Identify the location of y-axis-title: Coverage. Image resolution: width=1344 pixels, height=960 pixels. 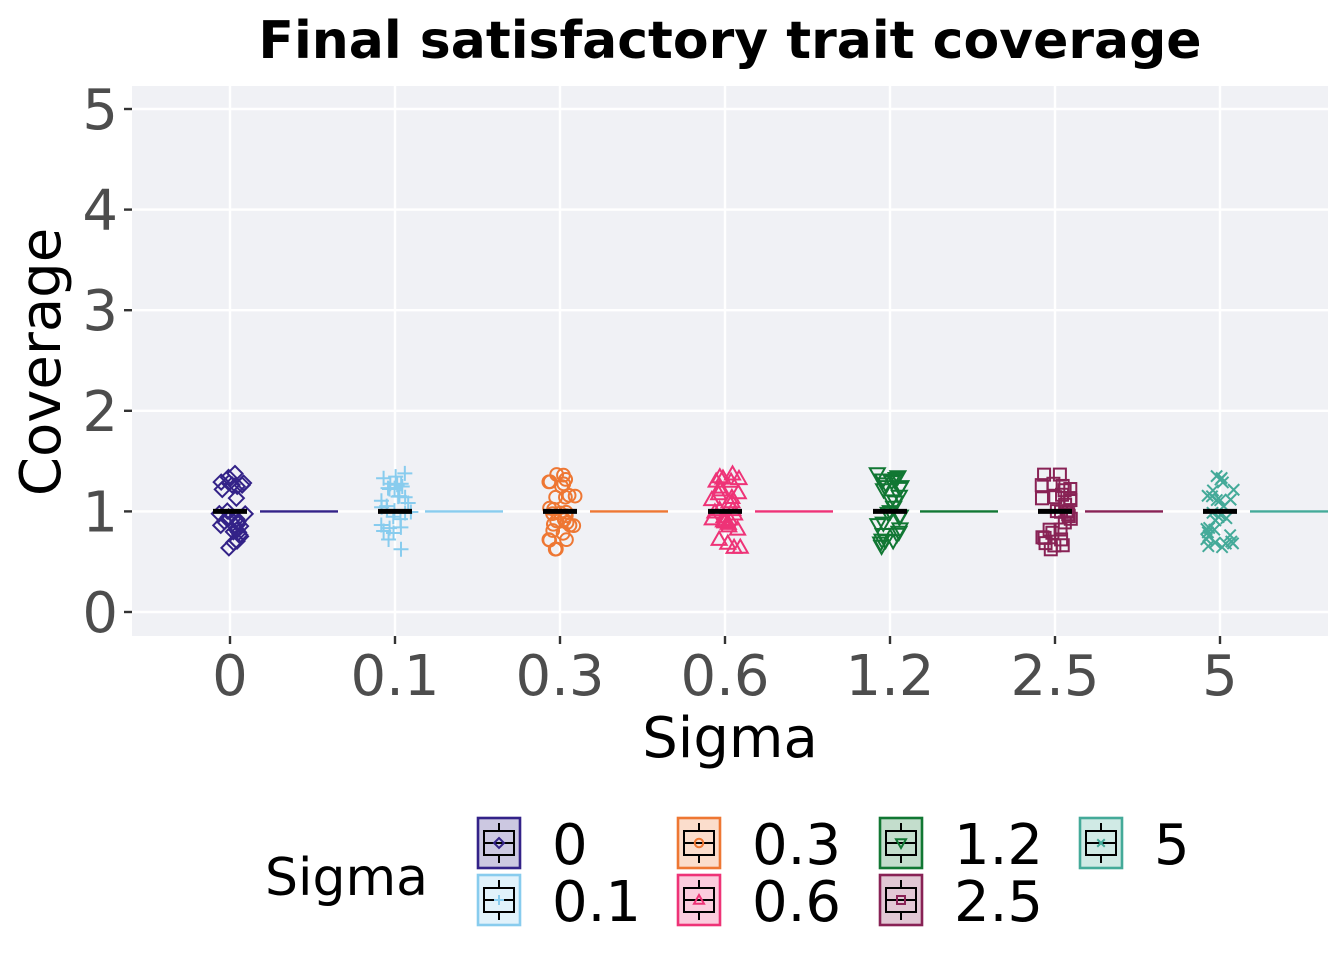
(41, 362).